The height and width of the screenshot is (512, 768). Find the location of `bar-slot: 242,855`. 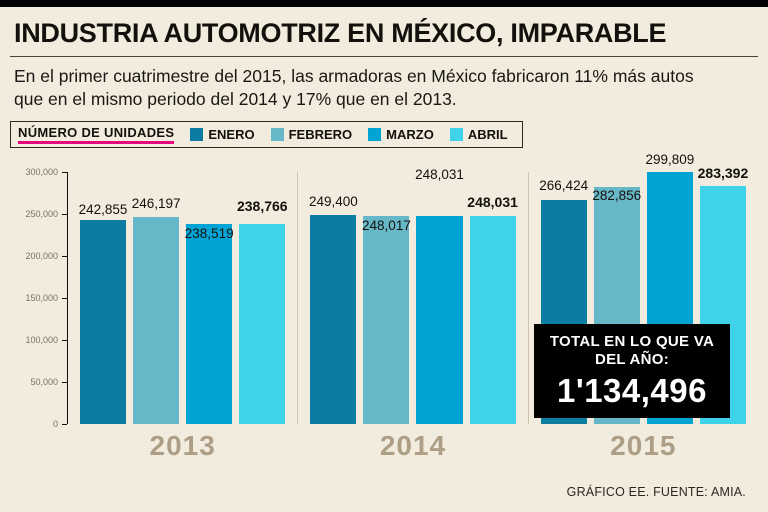

bar-slot: 242,855 is located at coordinates (103, 298).